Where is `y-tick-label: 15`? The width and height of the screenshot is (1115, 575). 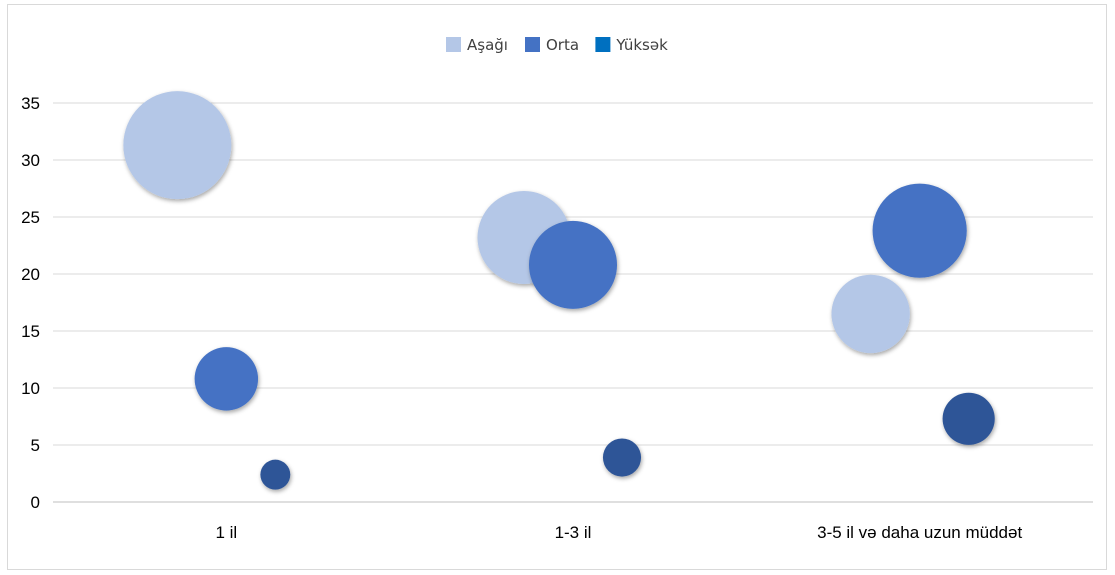
y-tick-label: 15 is located at coordinates (30, 331).